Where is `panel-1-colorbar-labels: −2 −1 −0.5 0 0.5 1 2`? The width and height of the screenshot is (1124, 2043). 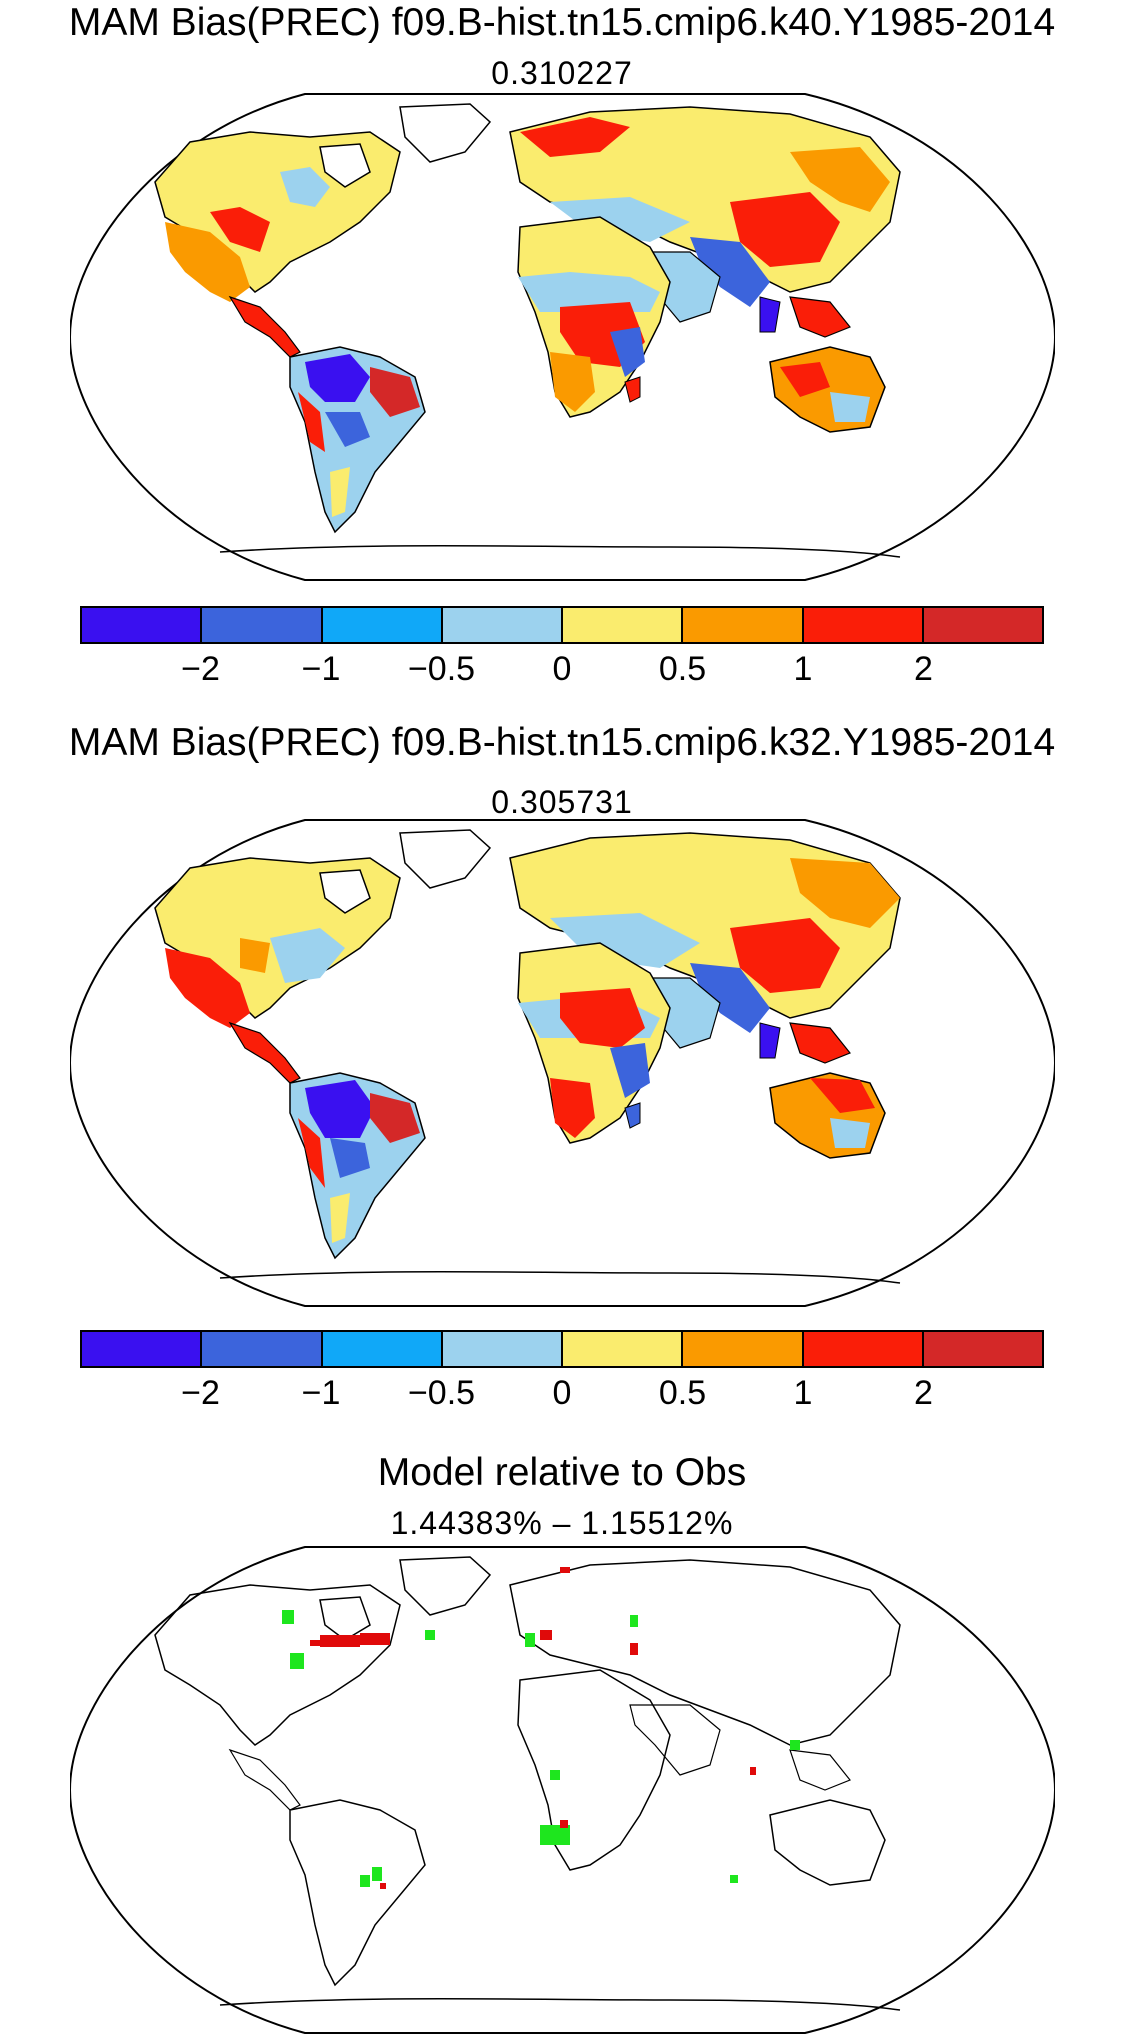
panel-1-colorbar-labels: −2 −1 −0.5 0 0.5 1 2 is located at coordinates (562, 672).